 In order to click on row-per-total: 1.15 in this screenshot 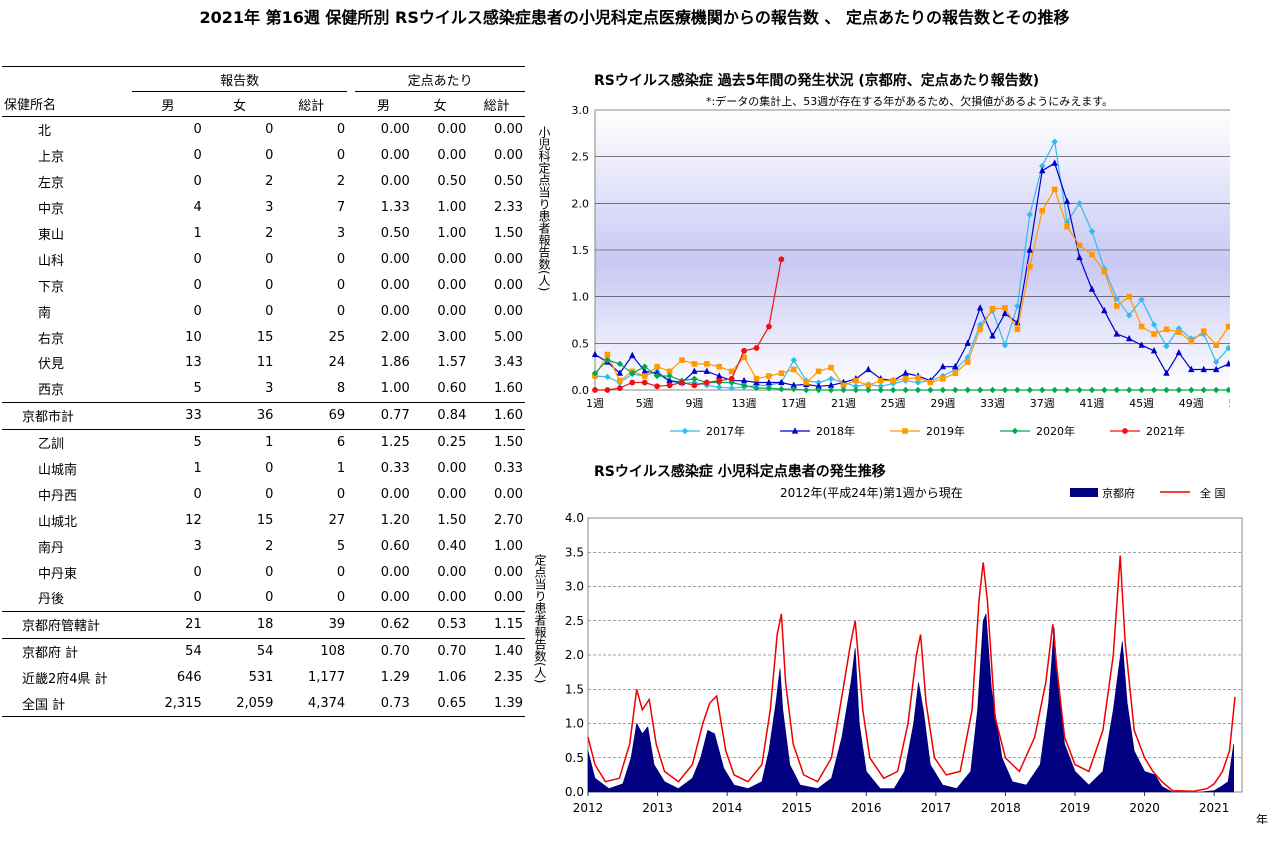, I will do `click(496, 624)`.